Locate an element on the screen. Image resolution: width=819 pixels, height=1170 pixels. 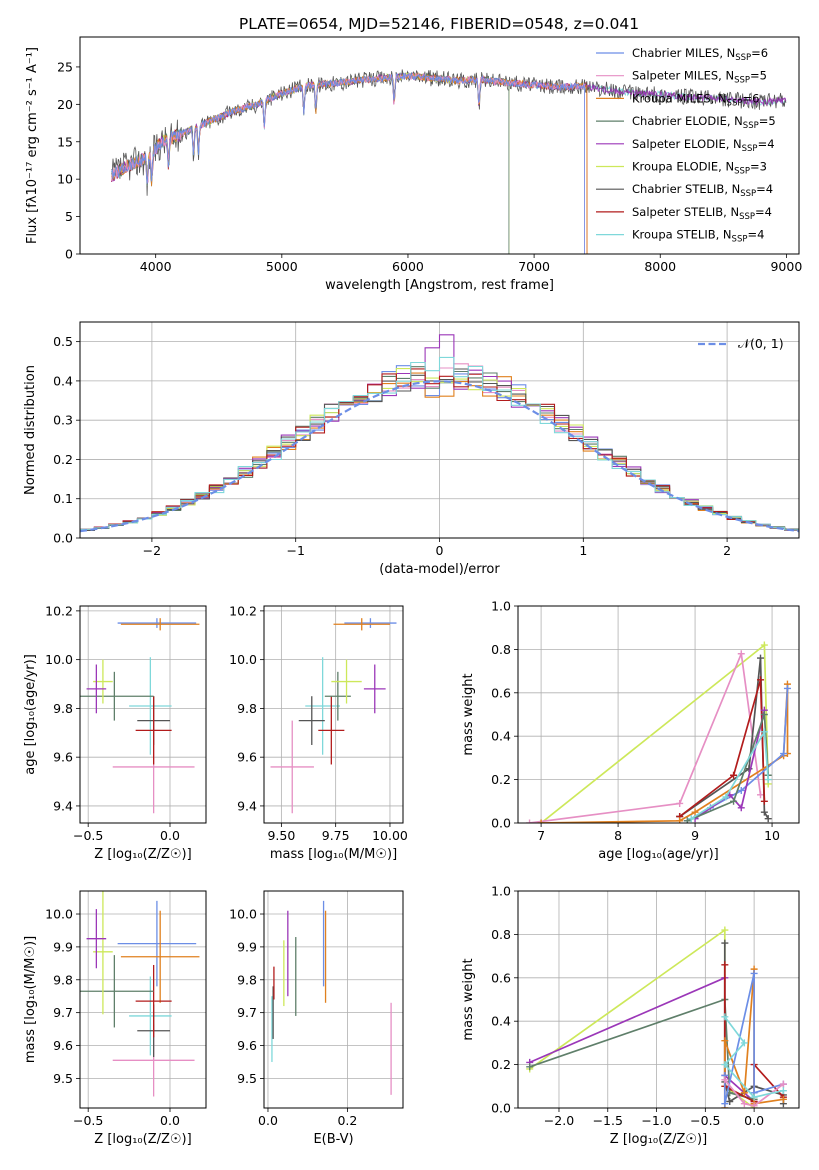
y-tick-label: 10 is located at coordinates (65, 179).